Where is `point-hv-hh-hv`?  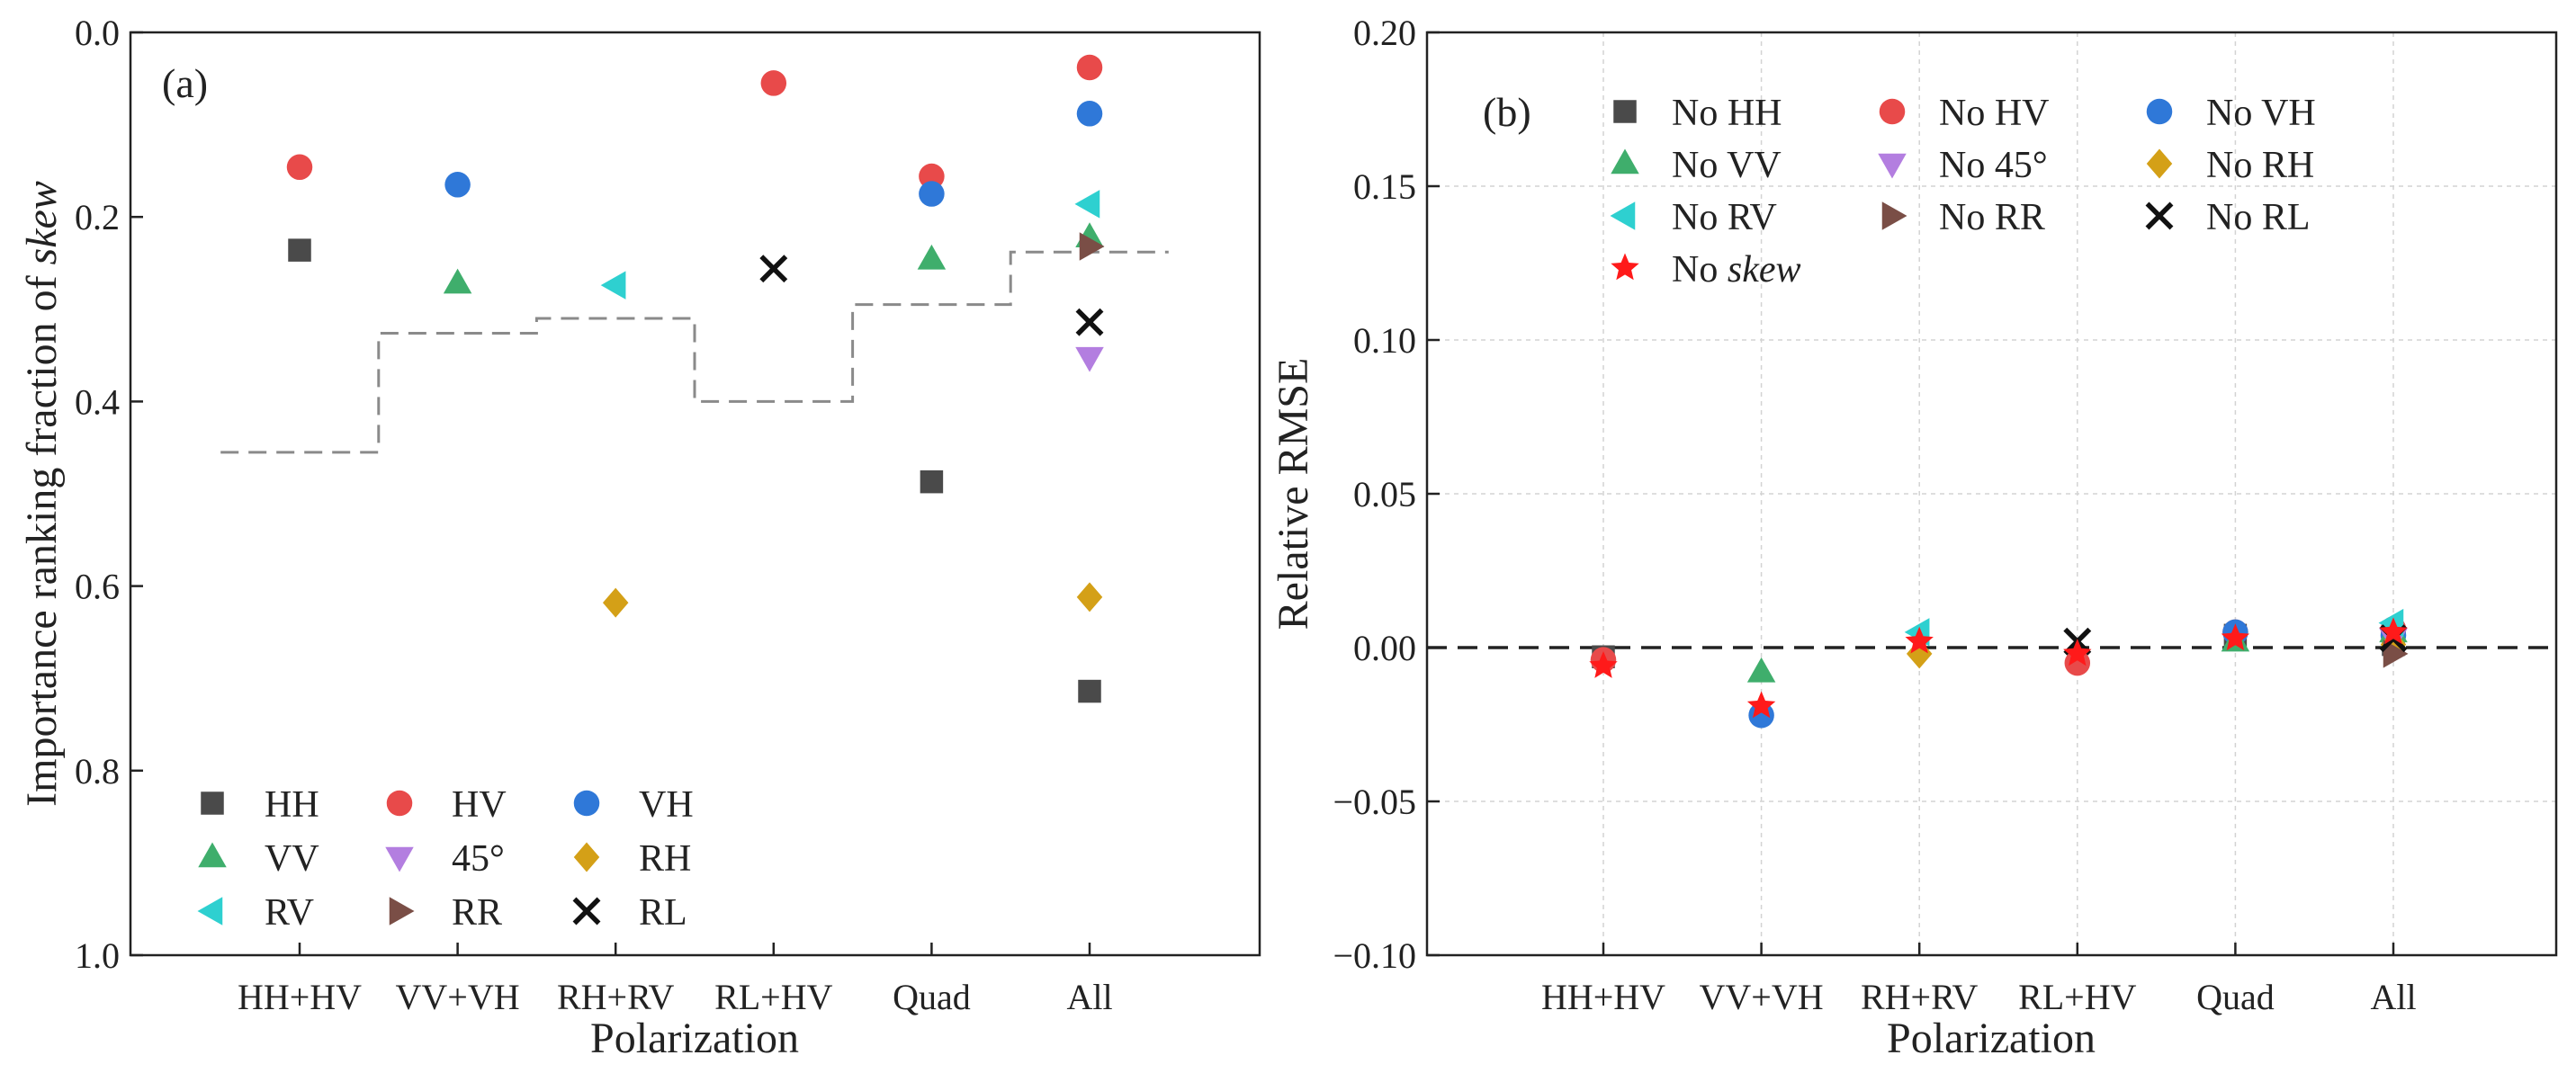 point-hv-hh-hv is located at coordinates (300, 167).